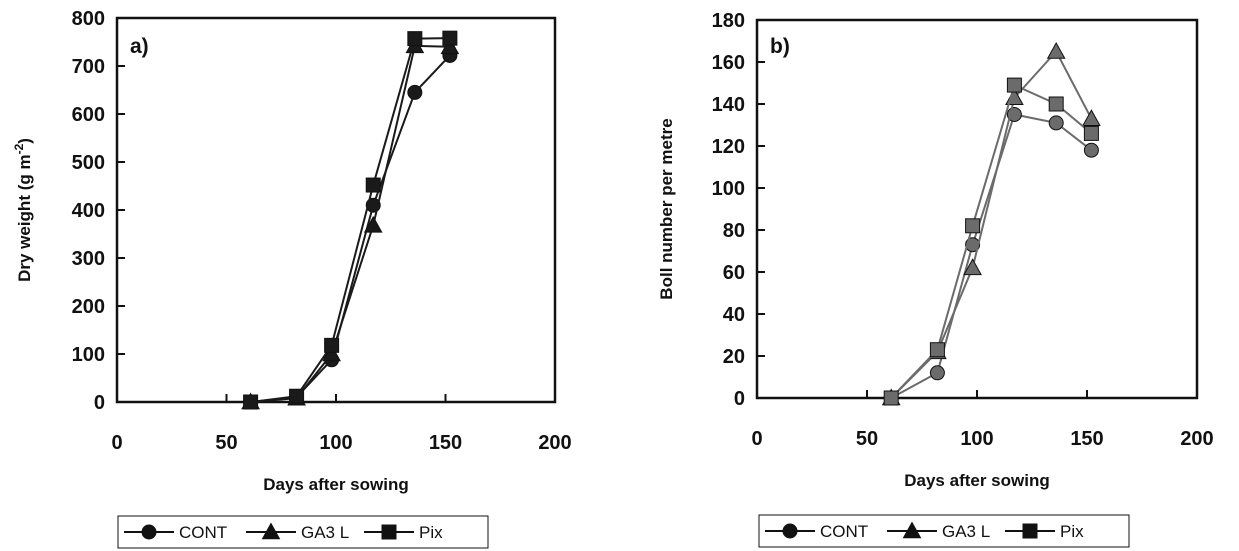  I want to click on y-tick-label: 40, so click(734, 315).